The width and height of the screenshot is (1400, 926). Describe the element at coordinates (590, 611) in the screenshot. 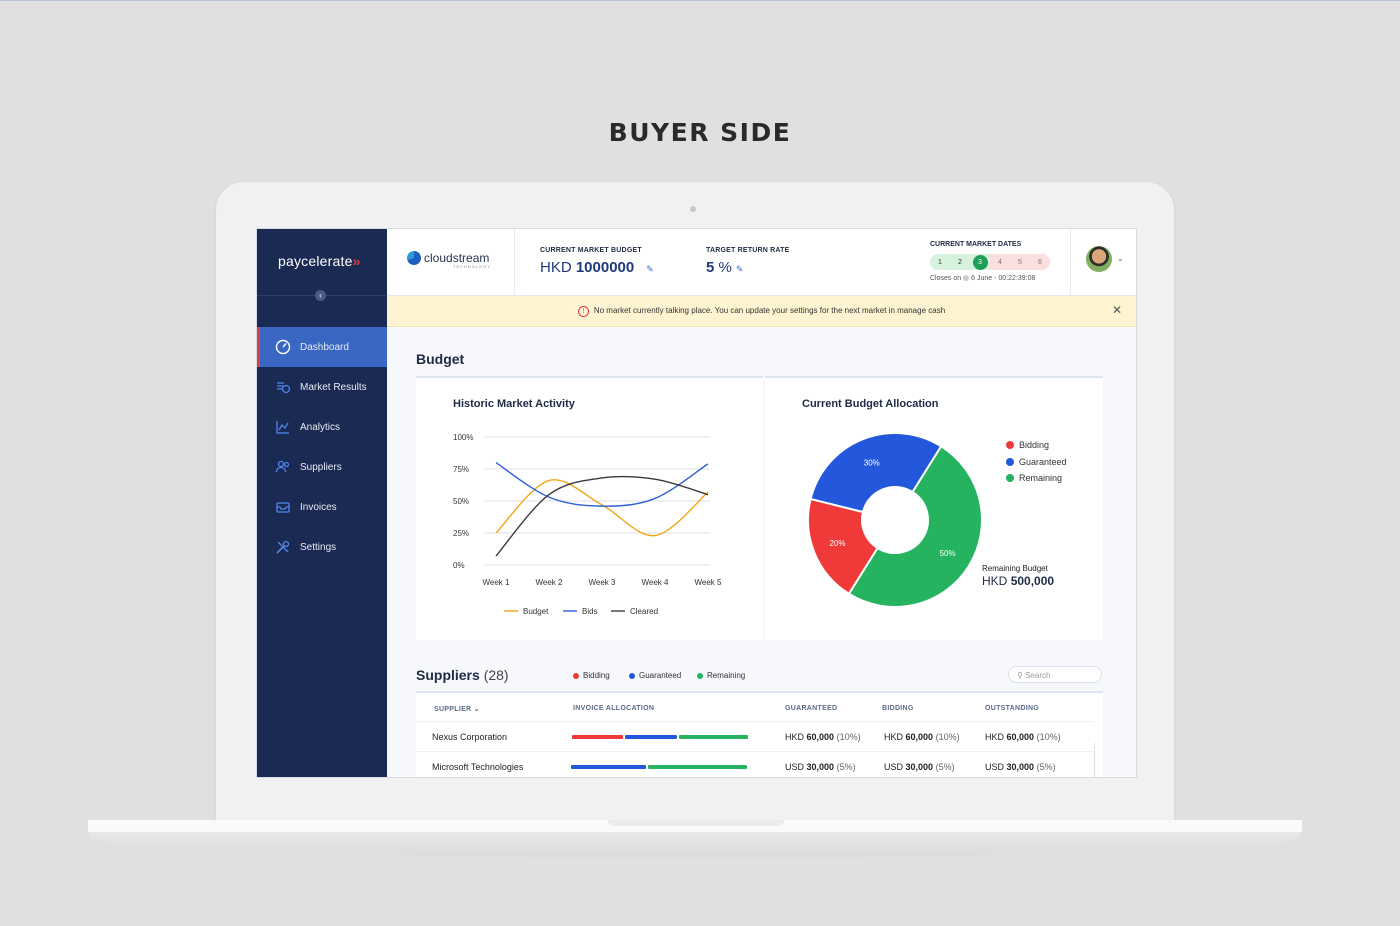

I see `legend-label: Bids` at that location.